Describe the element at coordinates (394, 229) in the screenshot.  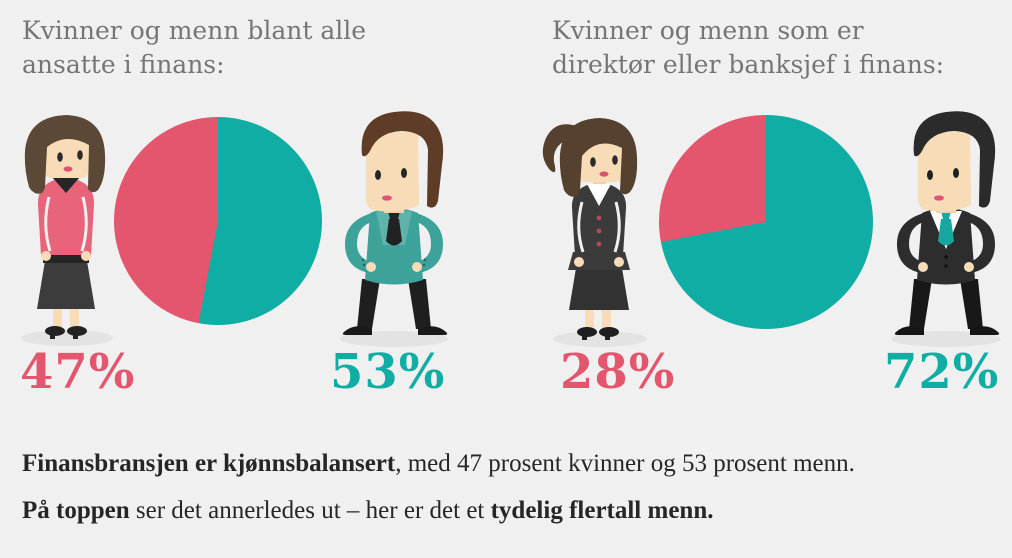
I see `man-teal-sweater-icon` at that location.